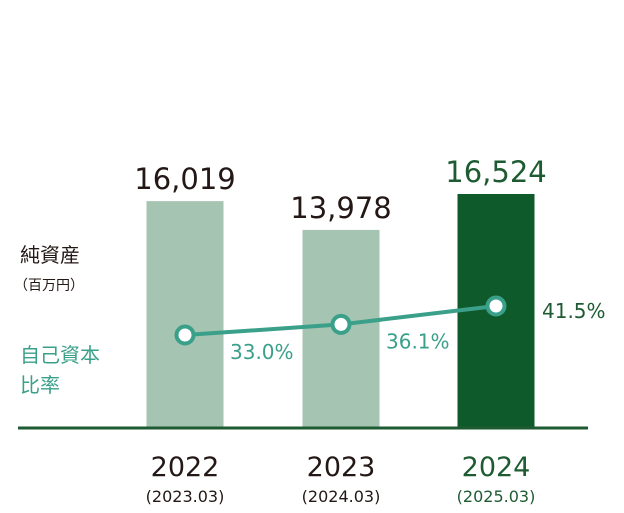 This screenshot has height=513, width=624. What do you see at coordinates (418, 341) in the screenshot?
I see `ratio-value-label-2023: 36.1%` at bounding box center [418, 341].